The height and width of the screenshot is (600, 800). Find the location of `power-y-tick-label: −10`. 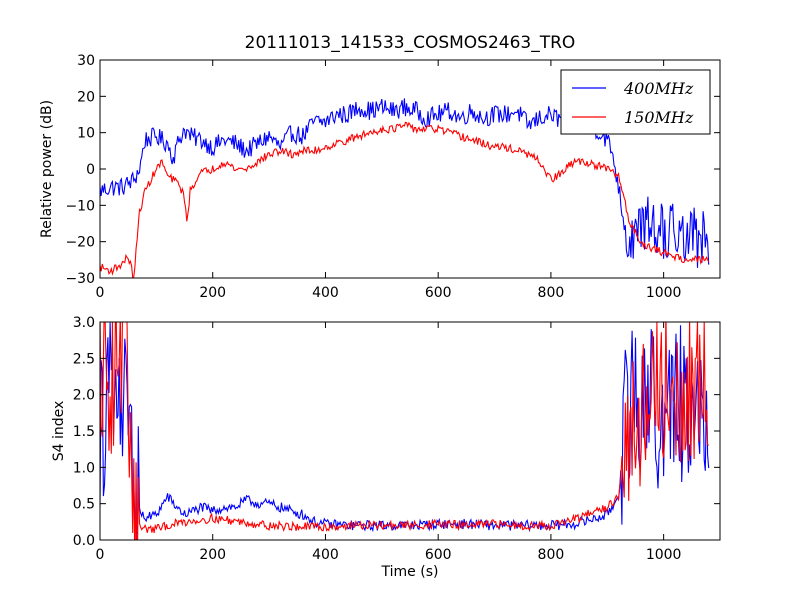

power-y-tick-label: −10 is located at coordinates (80, 206).